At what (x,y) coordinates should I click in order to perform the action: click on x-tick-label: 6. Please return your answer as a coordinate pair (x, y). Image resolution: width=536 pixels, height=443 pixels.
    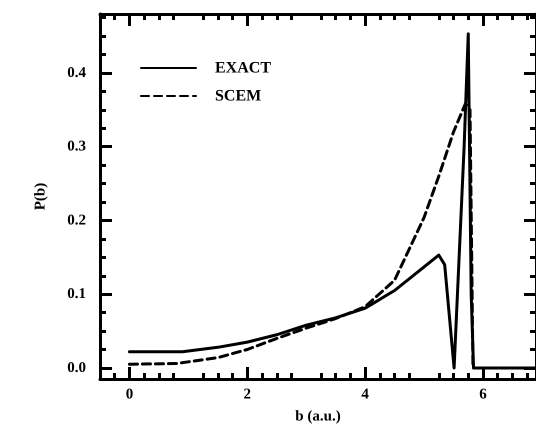
    Looking at the image, I should click on (483, 394).